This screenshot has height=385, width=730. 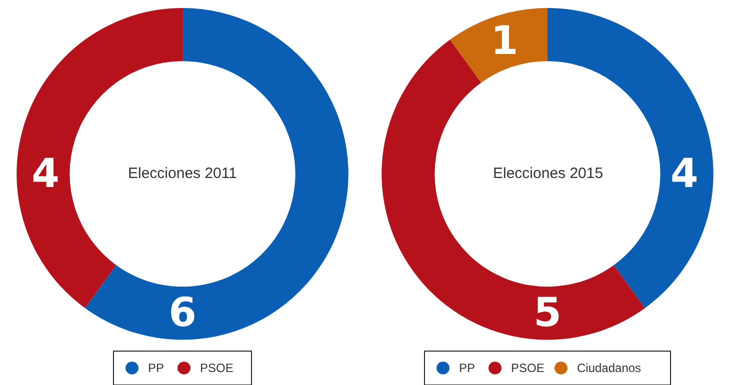 I want to click on donut-slice, so click(x=499, y=45).